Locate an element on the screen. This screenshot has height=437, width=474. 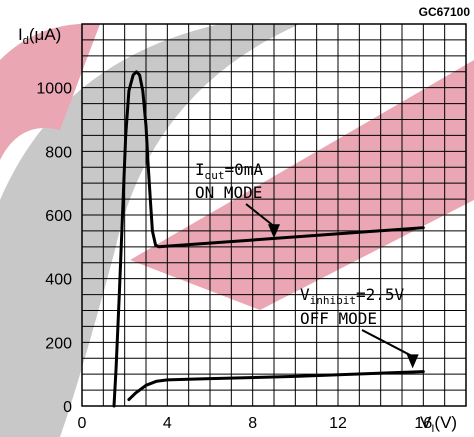
x-axis-label: VI(V) is located at coordinates (438, 424).